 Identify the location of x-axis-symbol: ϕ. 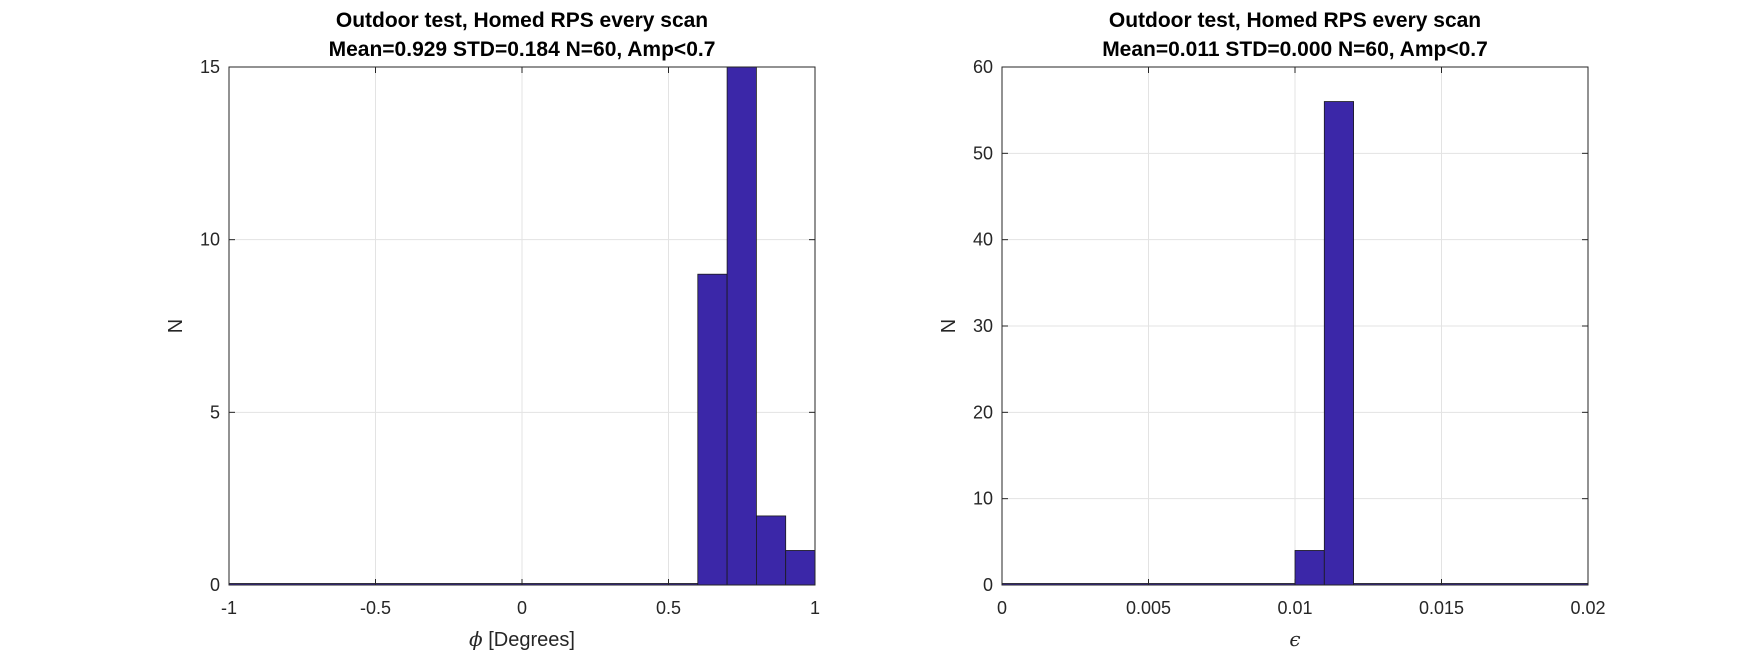
(476, 639).